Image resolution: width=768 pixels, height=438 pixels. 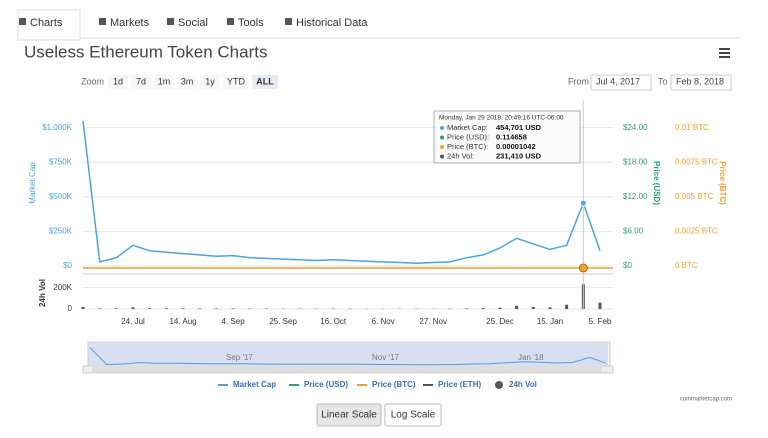 I want to click on zoom-button-label: YTD, so click(x=236, y=81).